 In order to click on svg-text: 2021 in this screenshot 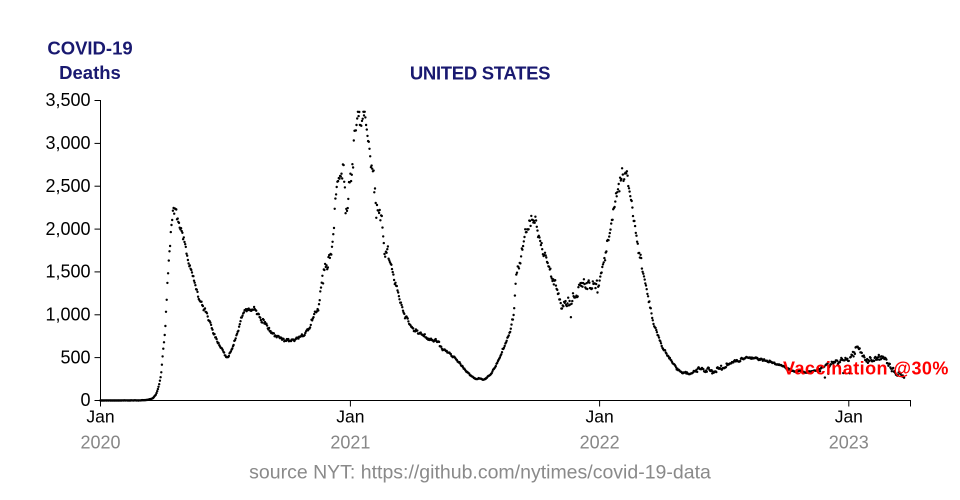, I will do `click(350, 443)`.